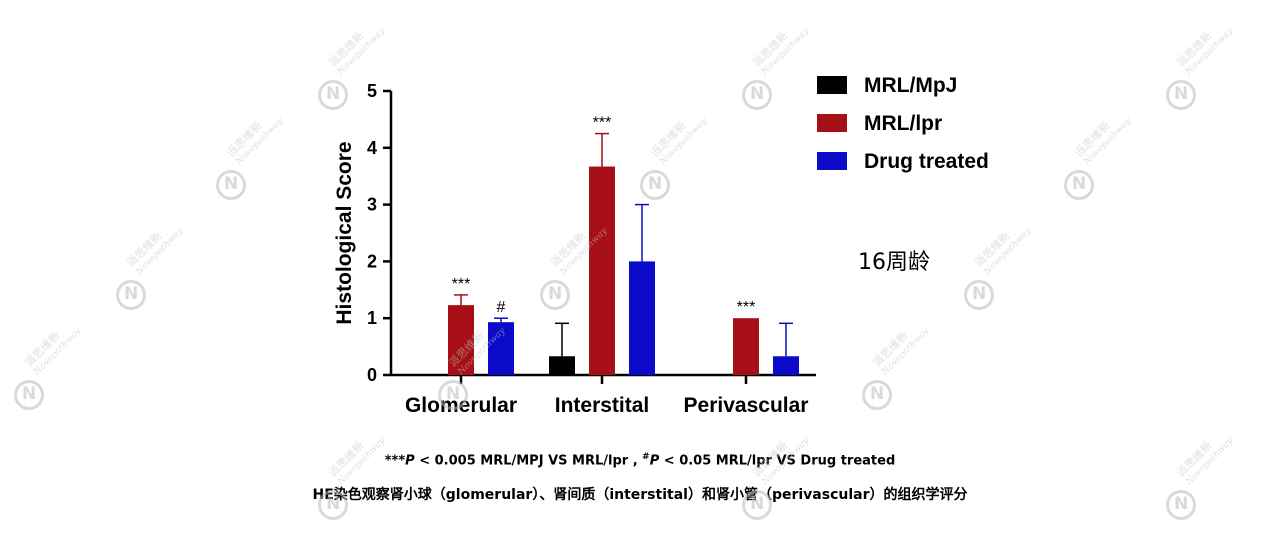  Describe the element at coordinates (602, 405) in the screenshot. I see `x-category-label: Interstital` at that location.